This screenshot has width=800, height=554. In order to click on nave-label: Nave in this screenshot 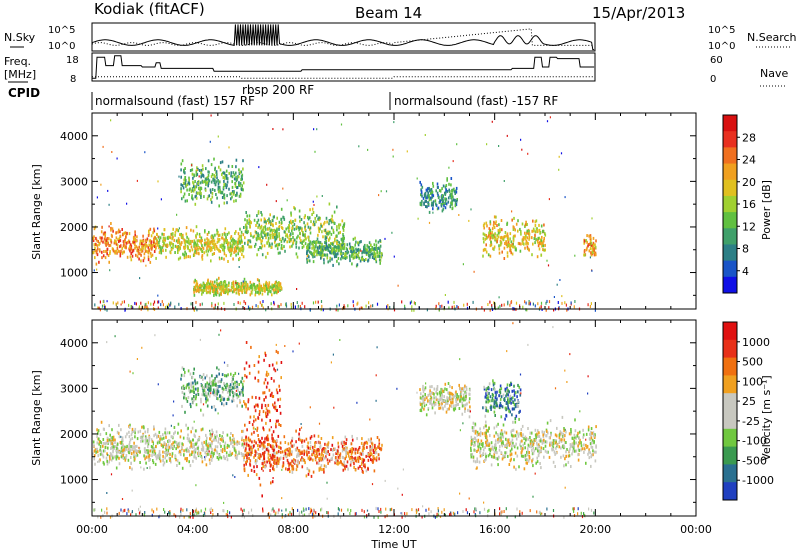, I will do `click(774, 73)`.